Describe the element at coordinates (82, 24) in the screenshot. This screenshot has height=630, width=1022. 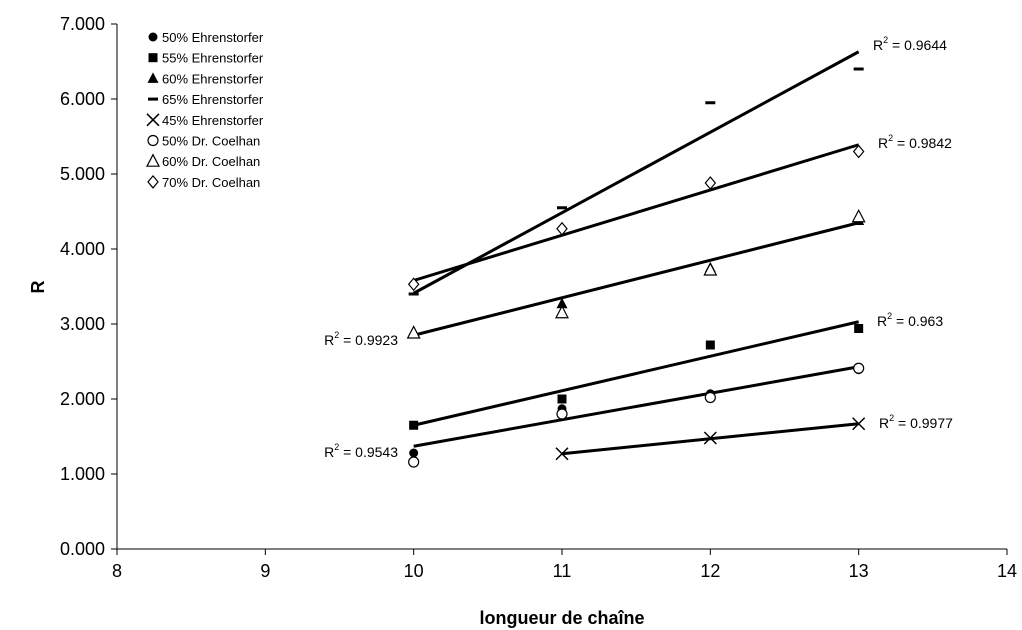
I see `y-tick-label: 7.000` at that location.